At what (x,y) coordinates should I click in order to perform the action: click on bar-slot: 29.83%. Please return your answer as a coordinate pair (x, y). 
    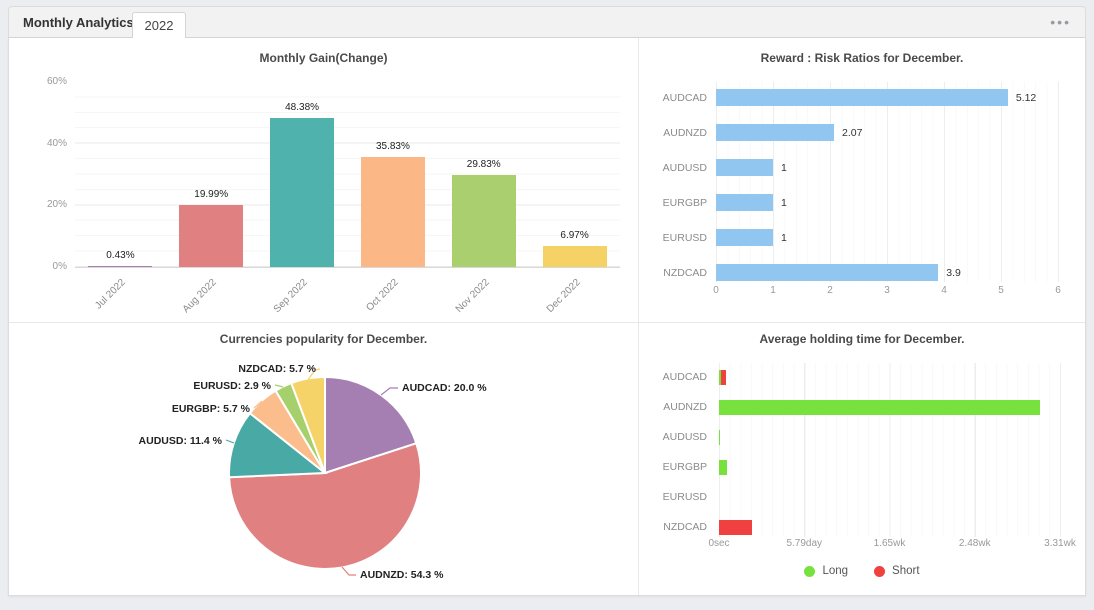
    Looking at the image, I should click on (483, 174).